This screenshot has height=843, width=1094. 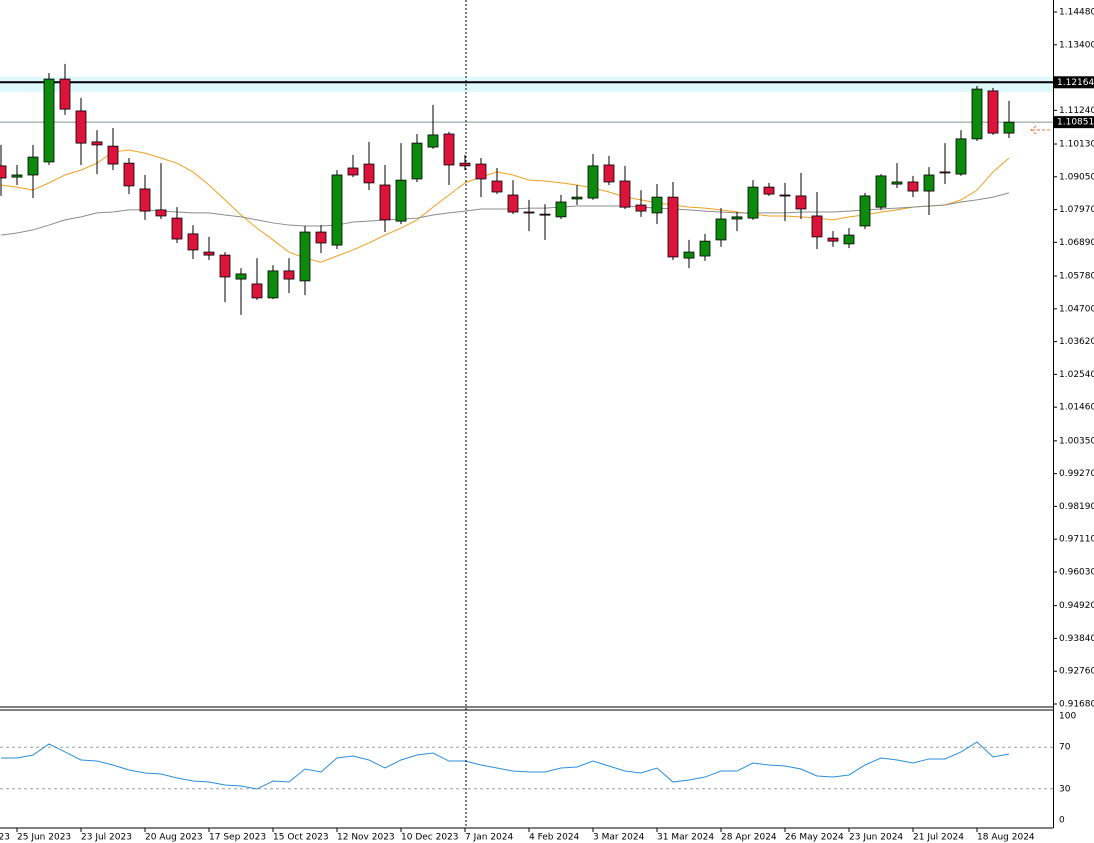 I want to click on y-tick-label: 1.06890, so click(x=1076, y=243).